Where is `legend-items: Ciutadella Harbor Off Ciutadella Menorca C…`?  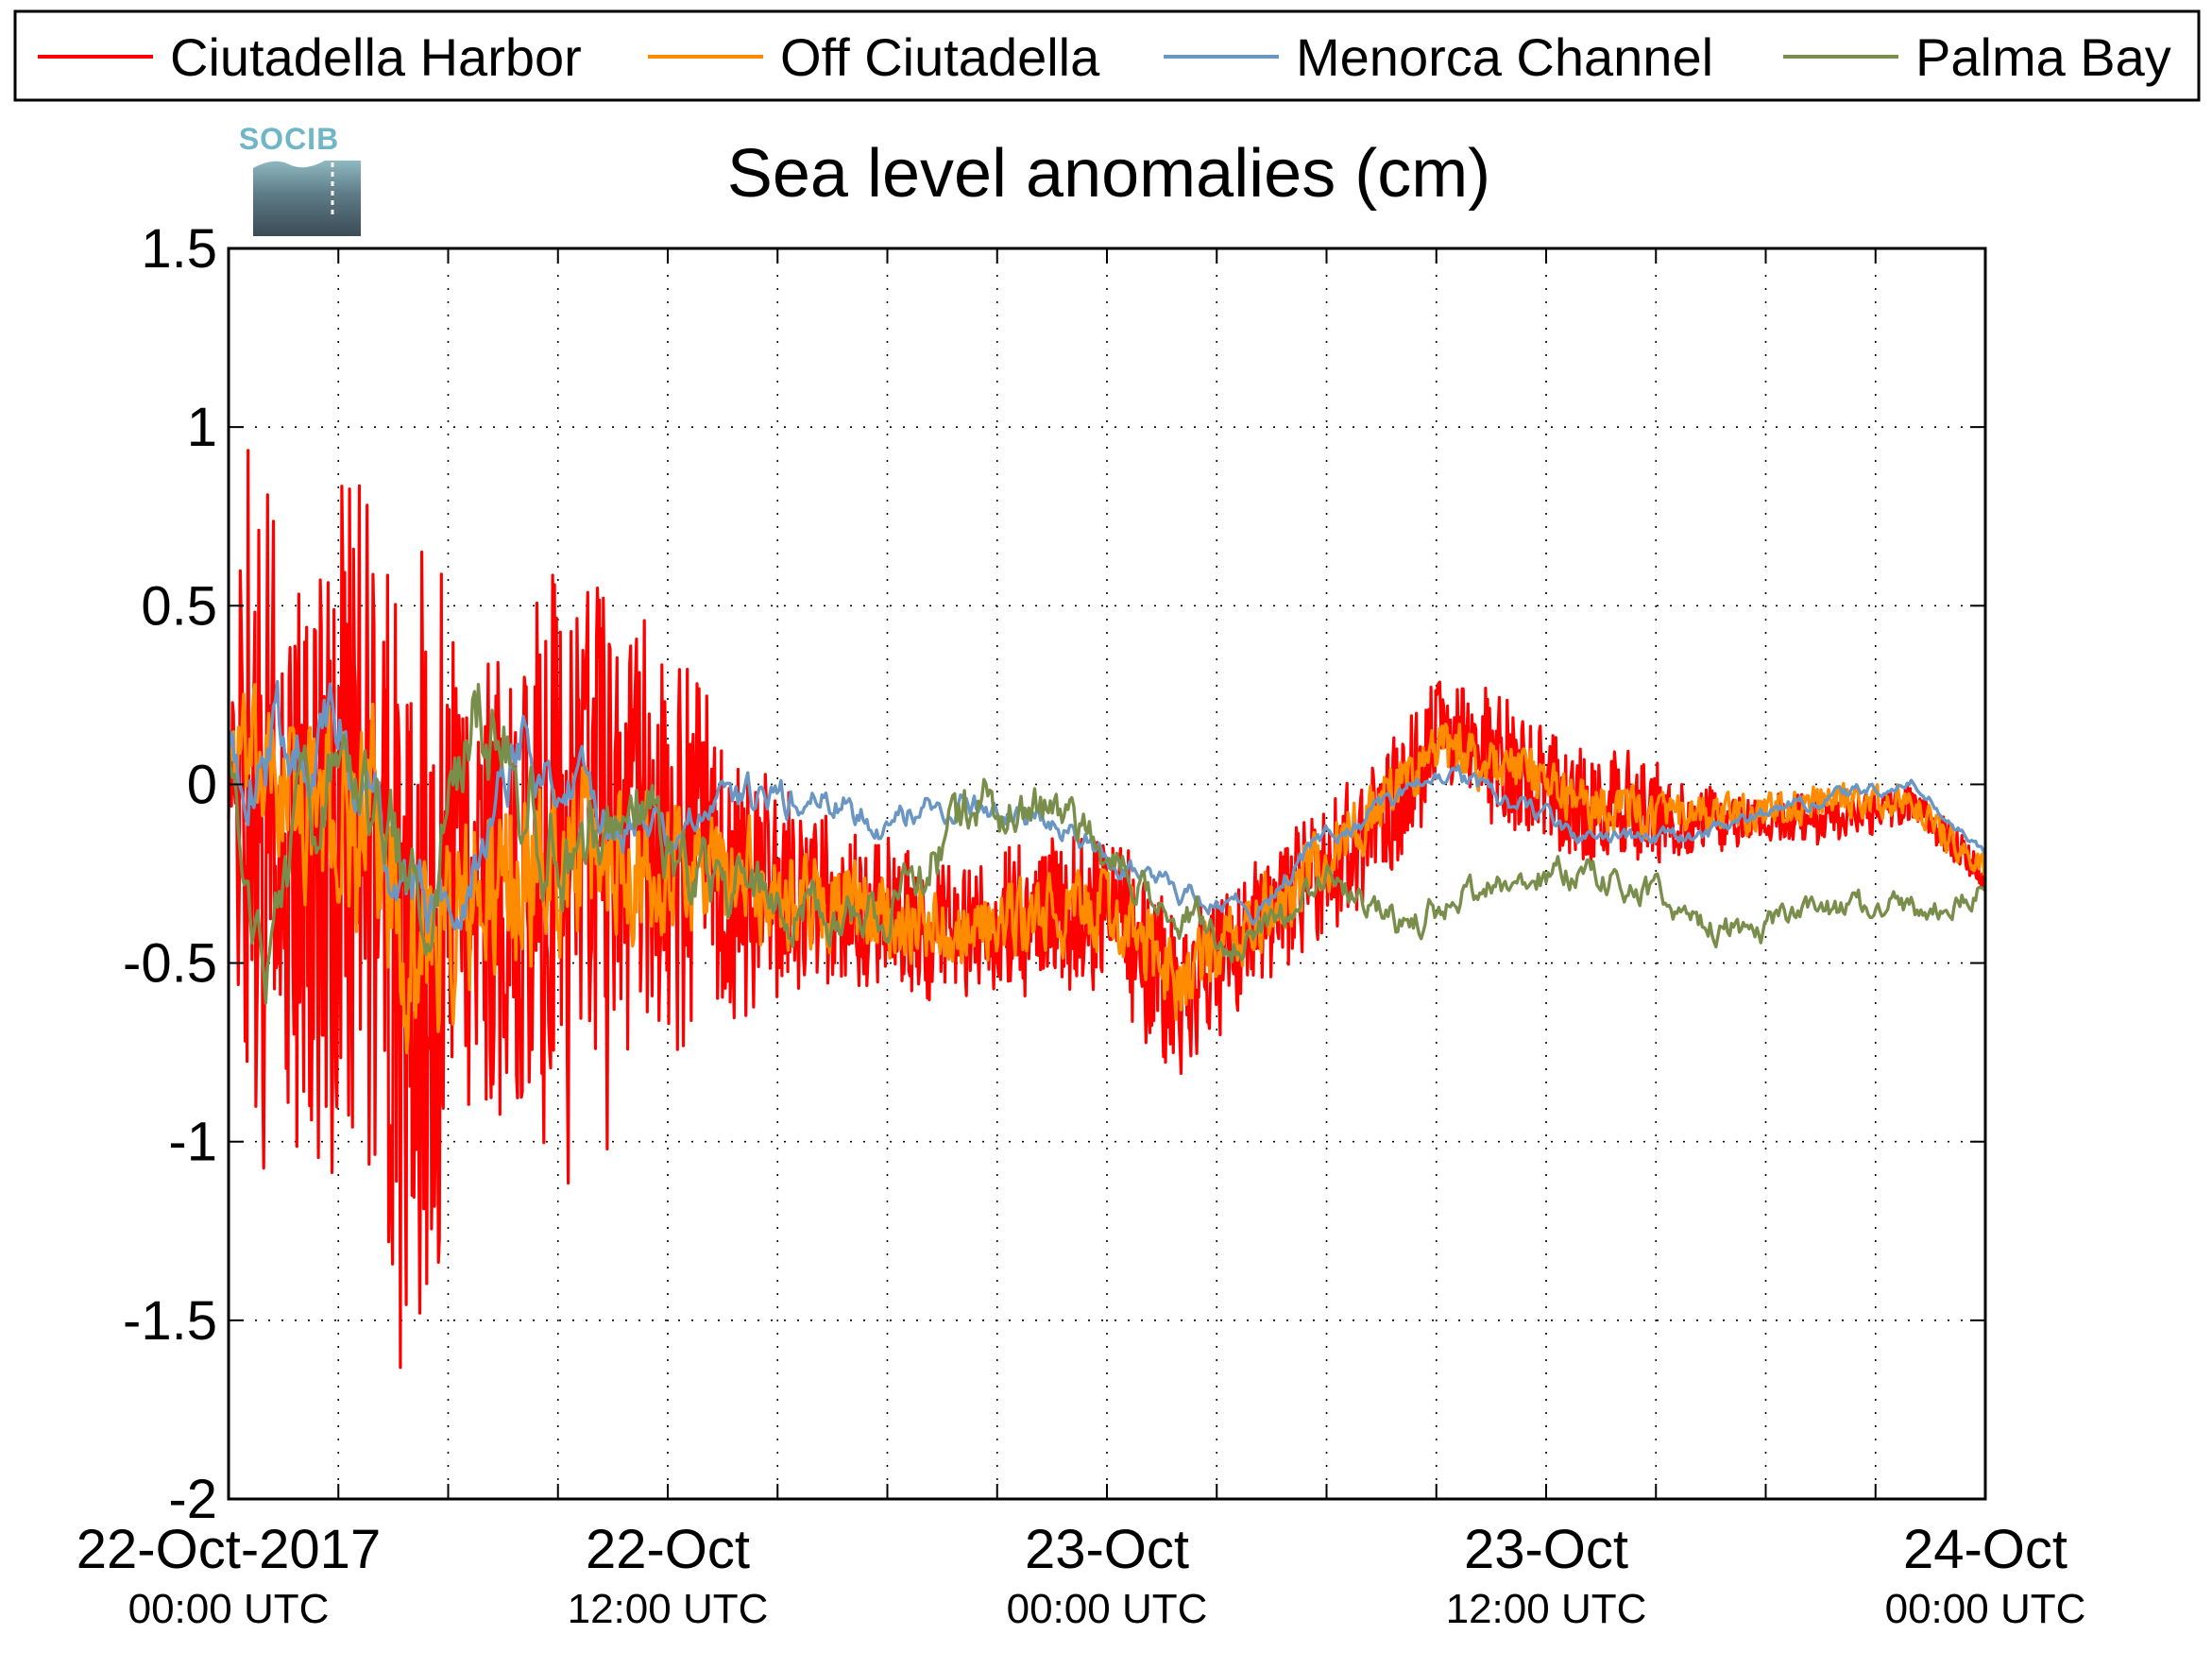 legend-items: Ciutadella Harbor Off Ciutadella Menorca C… is located at coordinates (1104, 57).